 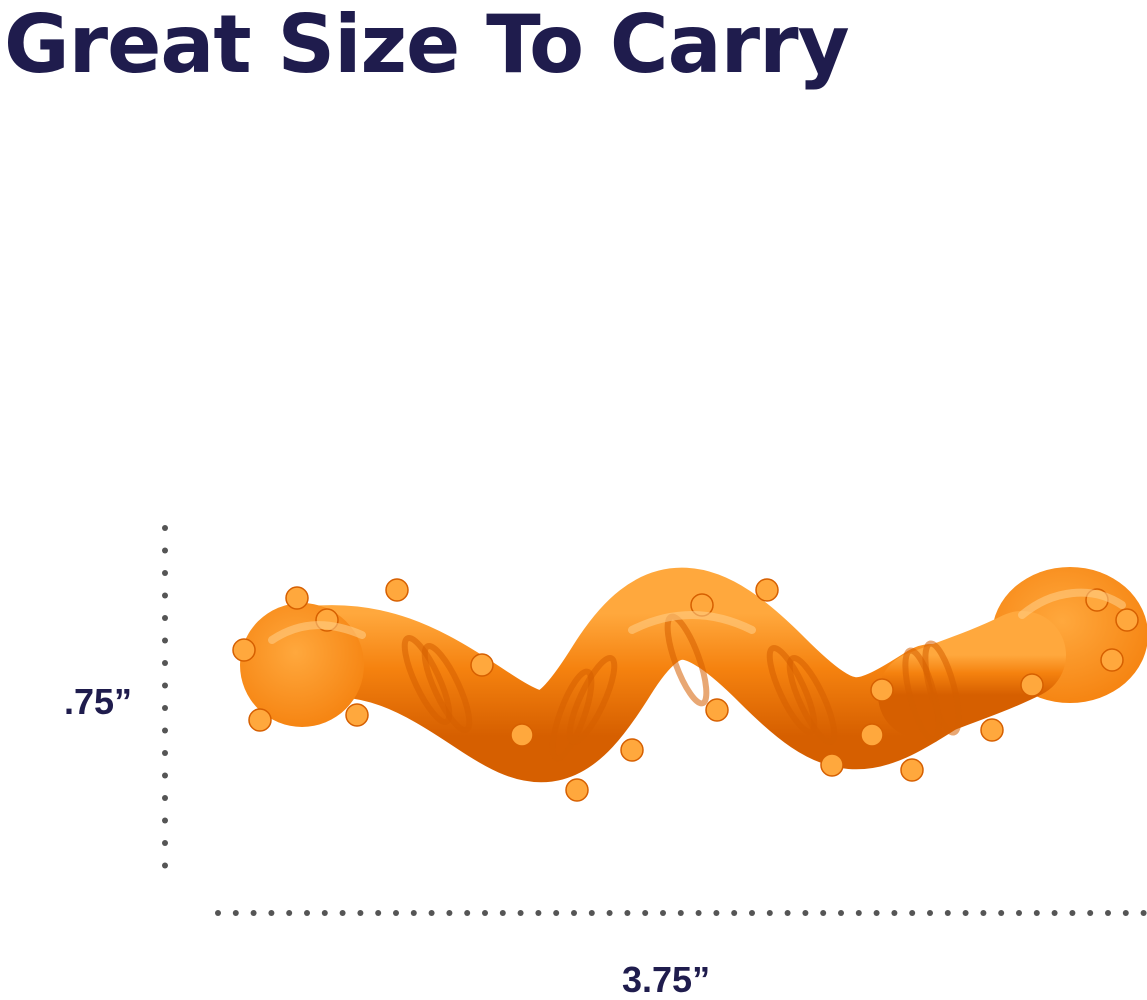 What do you see at coordinates (427, 45) in the screenshot?
I see `headline-title: Great Size To Carry` at bounding box center [427, 45].